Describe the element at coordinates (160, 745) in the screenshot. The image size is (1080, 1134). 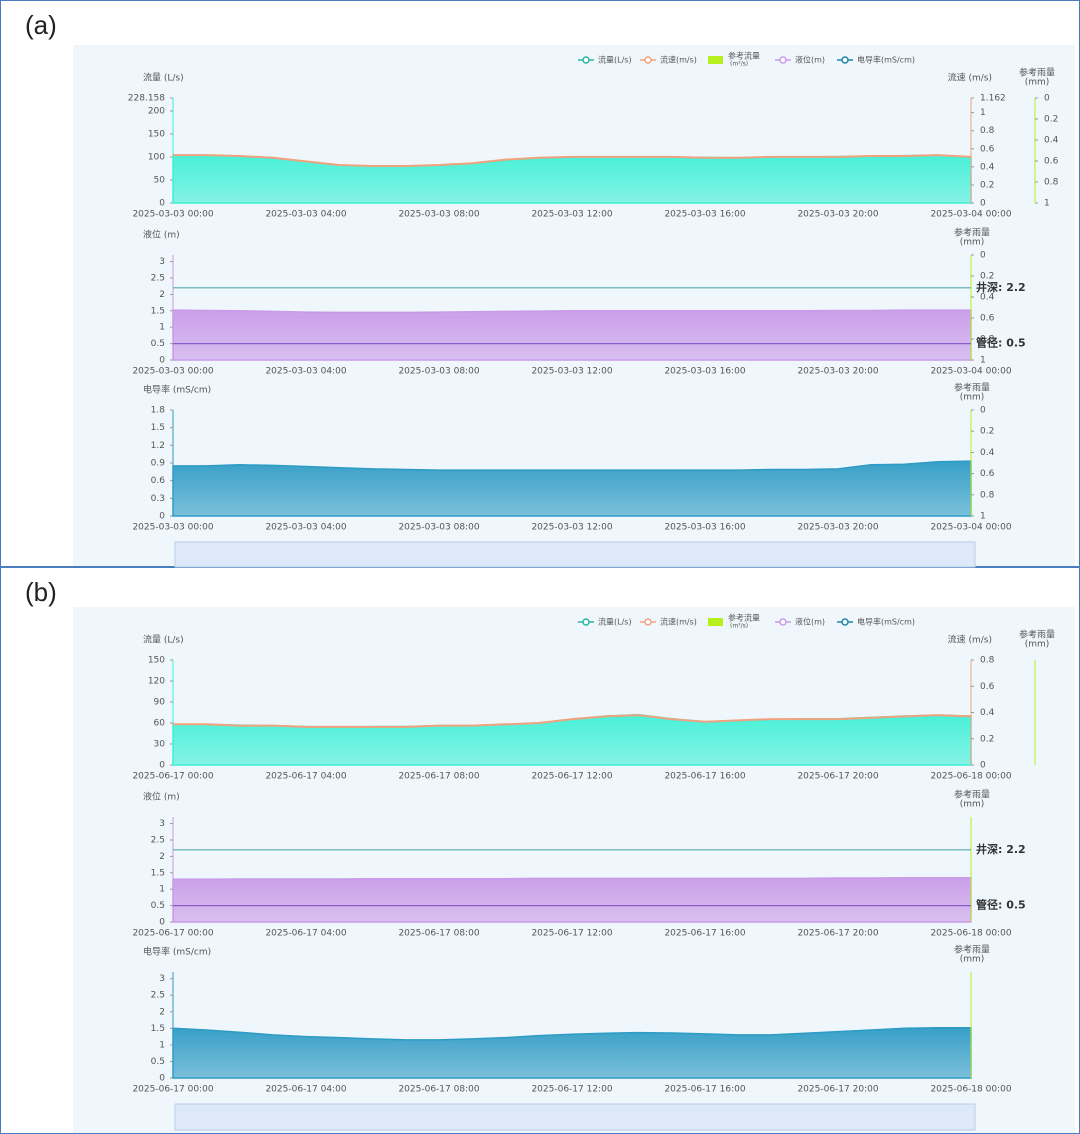
I see `y-tick-label: 30` at that location.